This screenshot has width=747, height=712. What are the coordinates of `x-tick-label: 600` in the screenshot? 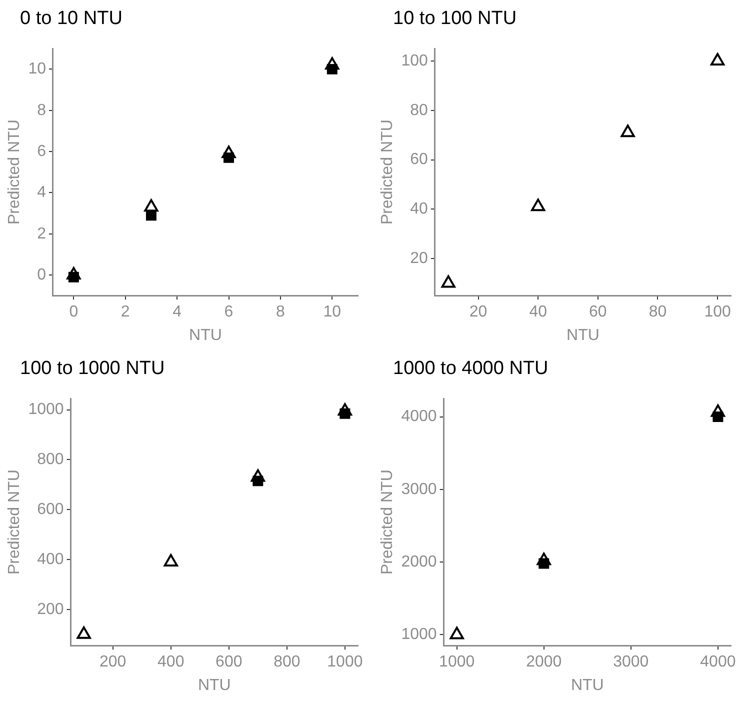 It's located at (229, 662).